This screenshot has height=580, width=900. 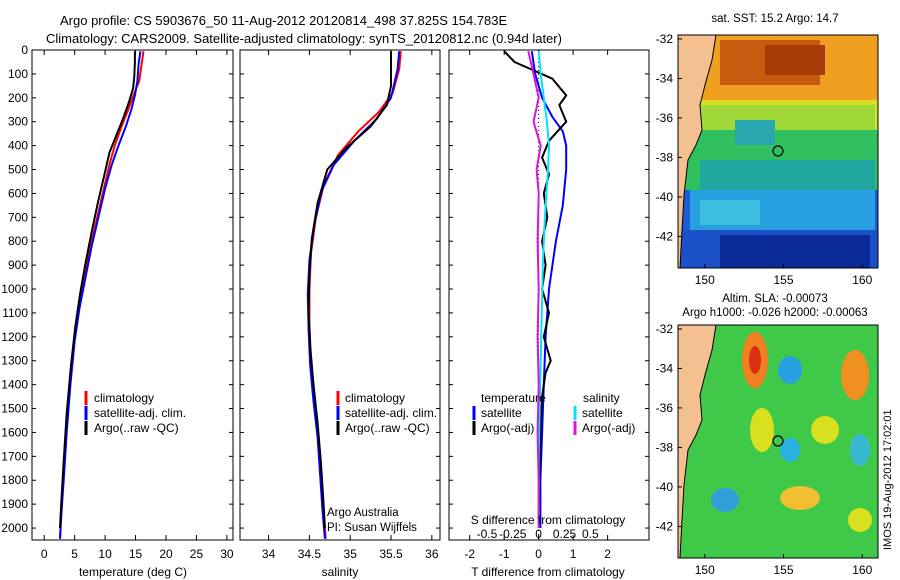 What do you see at coordinates (15, 313) in the screenshot?
I see `depth-tick-label: 1100` at bounding box center [15, 313].